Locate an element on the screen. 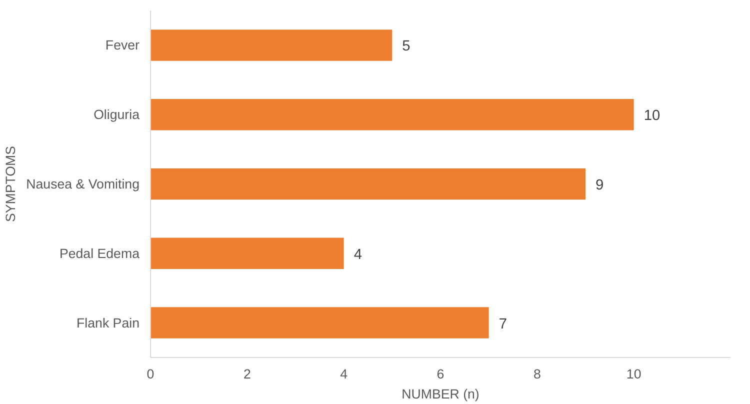 Image resolution: width=750 pixels, height=404 pixels. y-axis-title: SYMPTOMS is located at coordinates (10, 184).